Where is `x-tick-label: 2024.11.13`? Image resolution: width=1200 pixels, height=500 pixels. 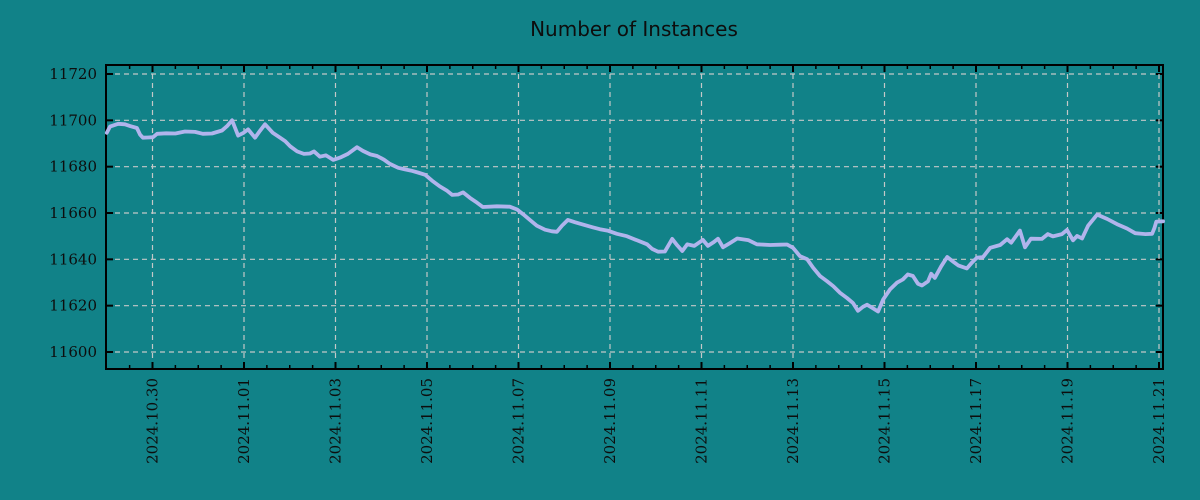 x-tick-label: 2024.11.13 is located at coordinates (793, 421).